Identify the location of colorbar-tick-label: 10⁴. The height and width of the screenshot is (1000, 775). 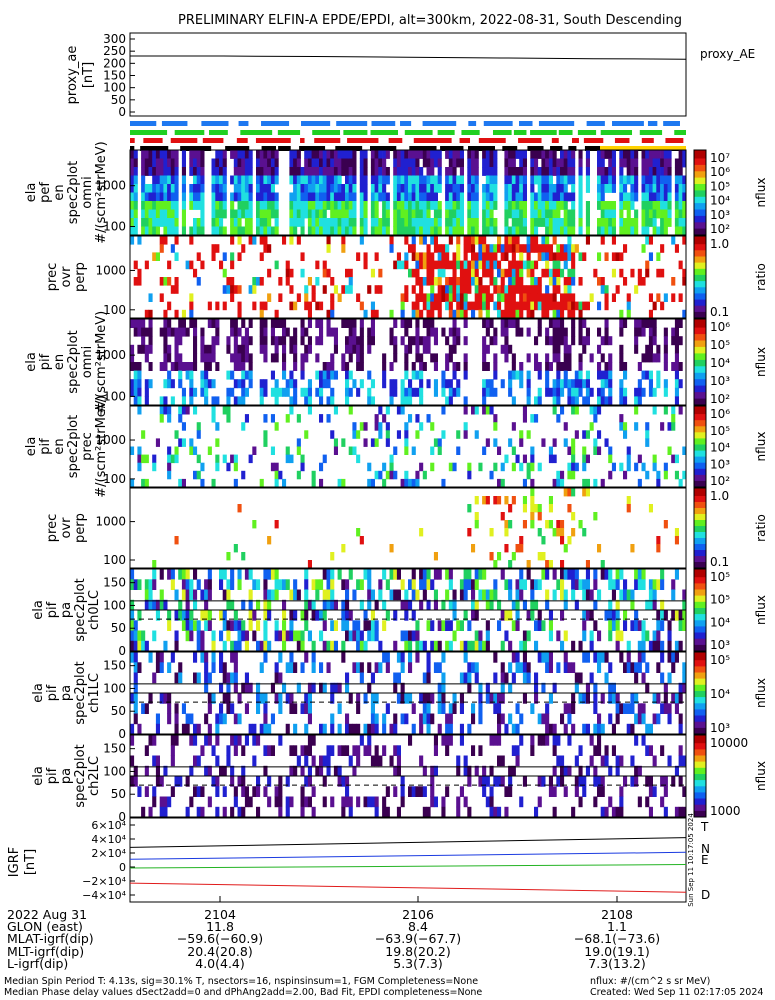
(720, 363).